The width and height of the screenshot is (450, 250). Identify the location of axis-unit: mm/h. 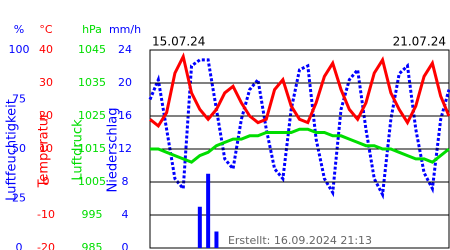
(125, 29).